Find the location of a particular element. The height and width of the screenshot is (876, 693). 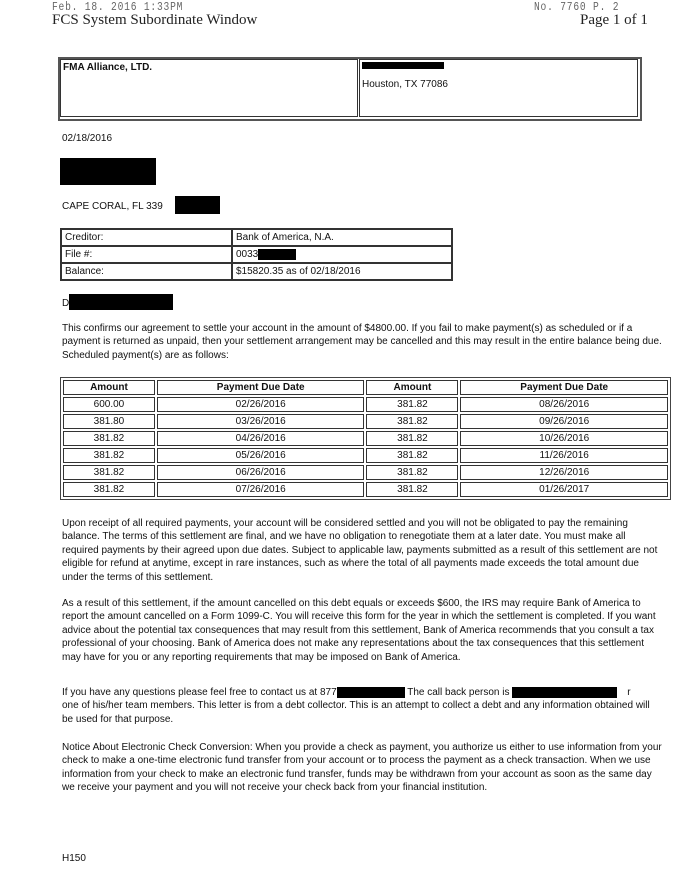

table-row: File #: 0033 is located at coordinates (256, 254).